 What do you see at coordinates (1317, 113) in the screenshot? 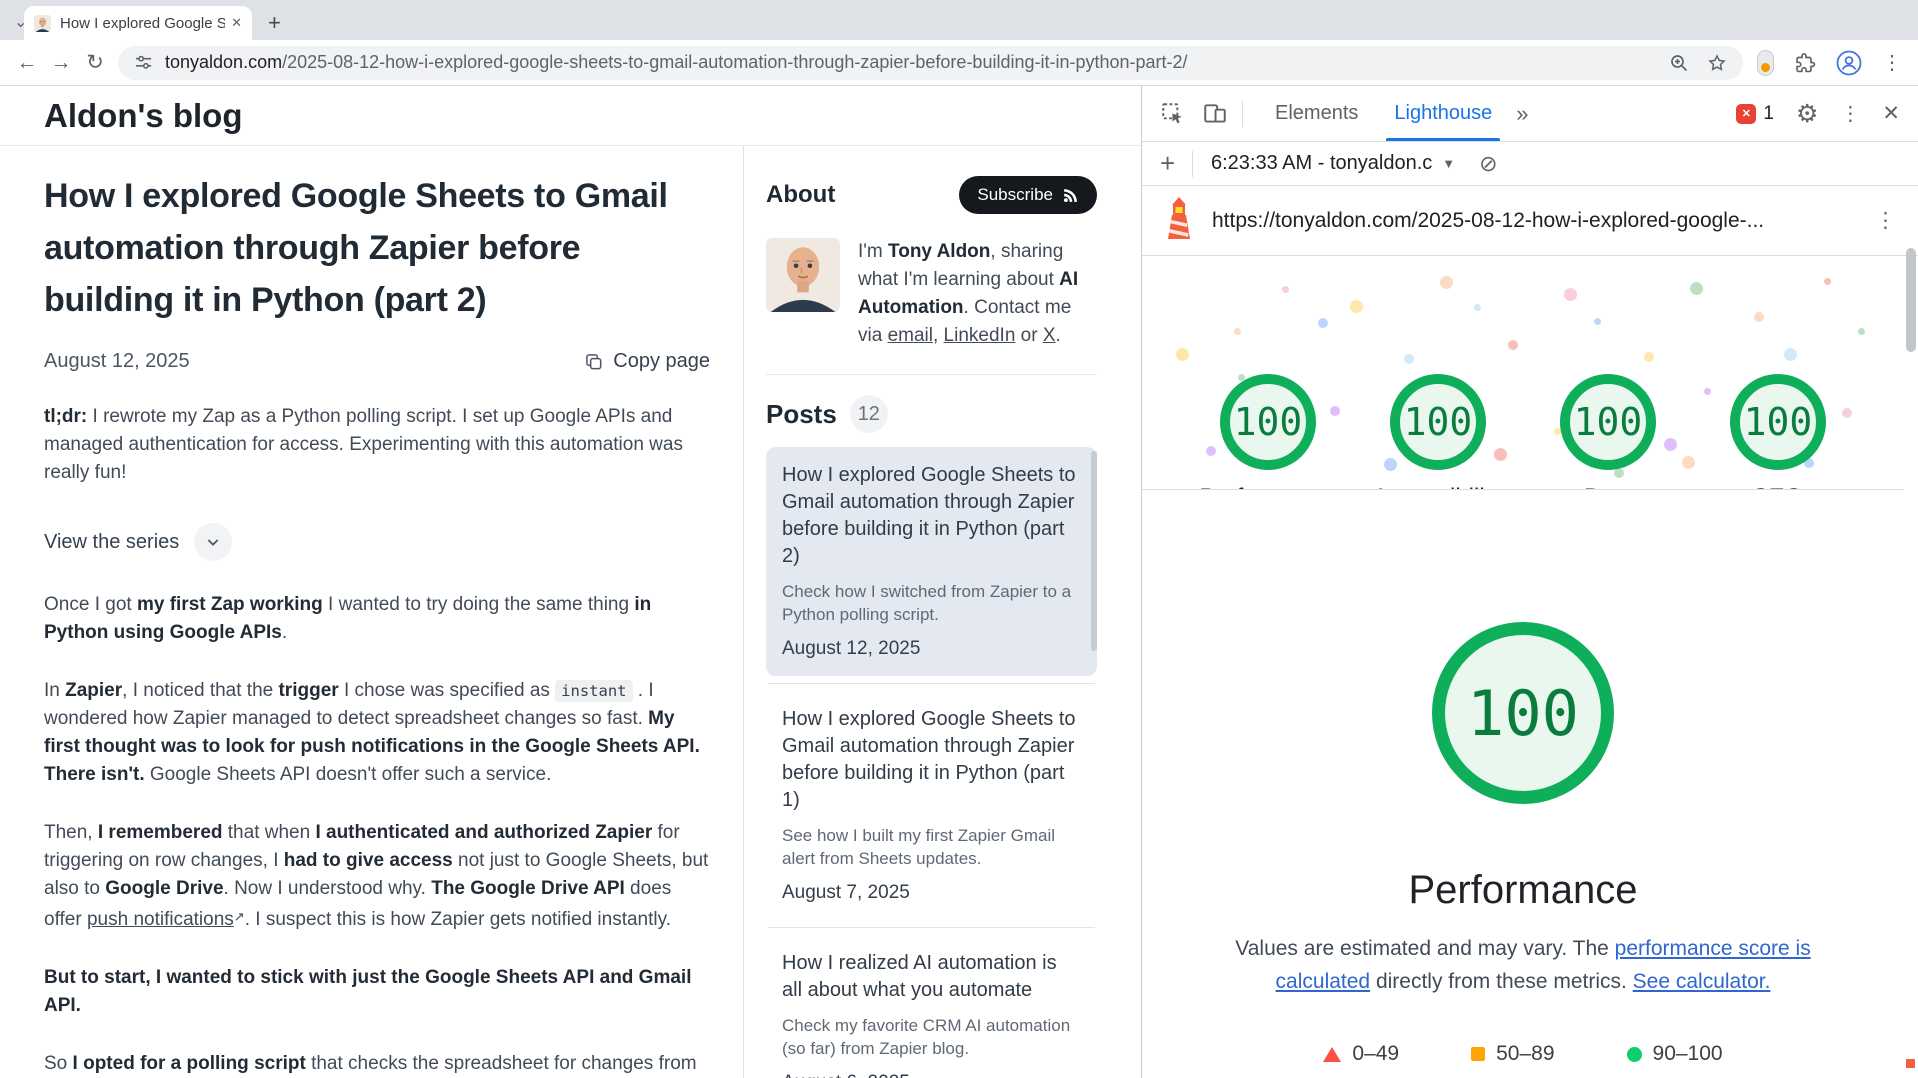
I see `tab-elements: Elements` at bounding box center [1317, 113].